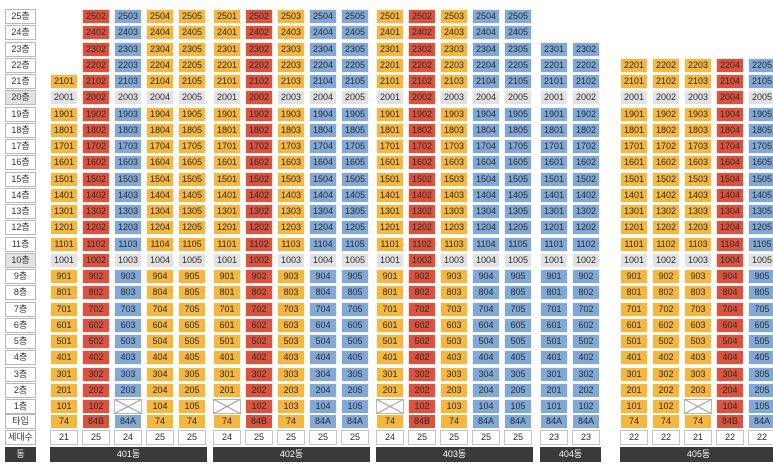 The width and height of the screenshot is (773, 465). What do you see at coordinates (355, 146) in the screenshot?
I see `unit-cell: 1705` at bounding box center [355, 146].